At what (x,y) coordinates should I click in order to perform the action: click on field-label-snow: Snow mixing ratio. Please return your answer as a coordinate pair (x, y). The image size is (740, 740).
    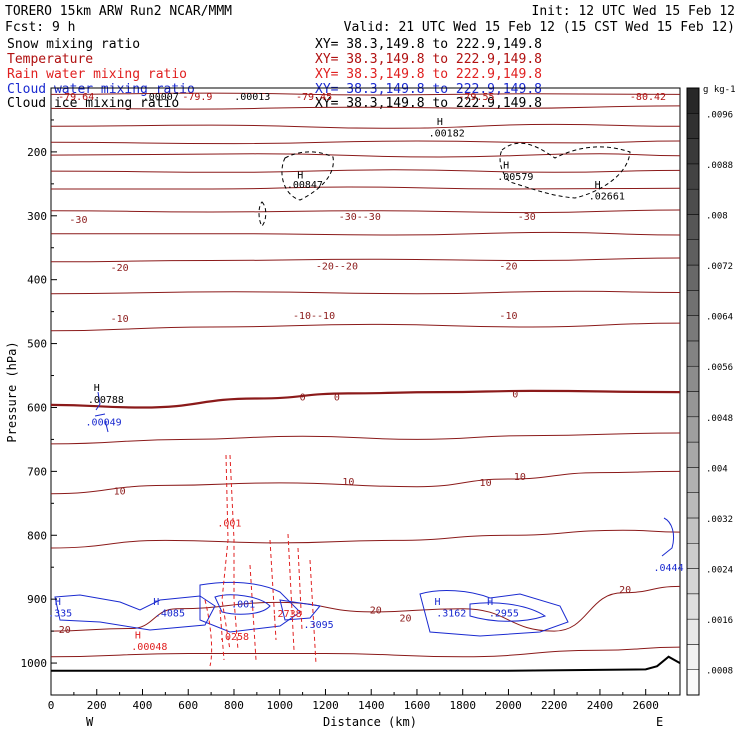
    Looking at the image, I should click on (73, 44).